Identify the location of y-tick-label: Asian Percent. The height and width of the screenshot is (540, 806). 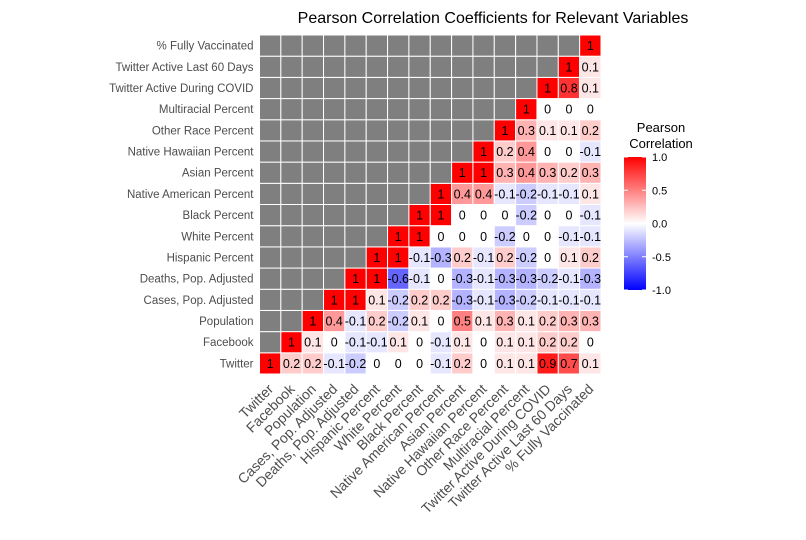
(218, 174).